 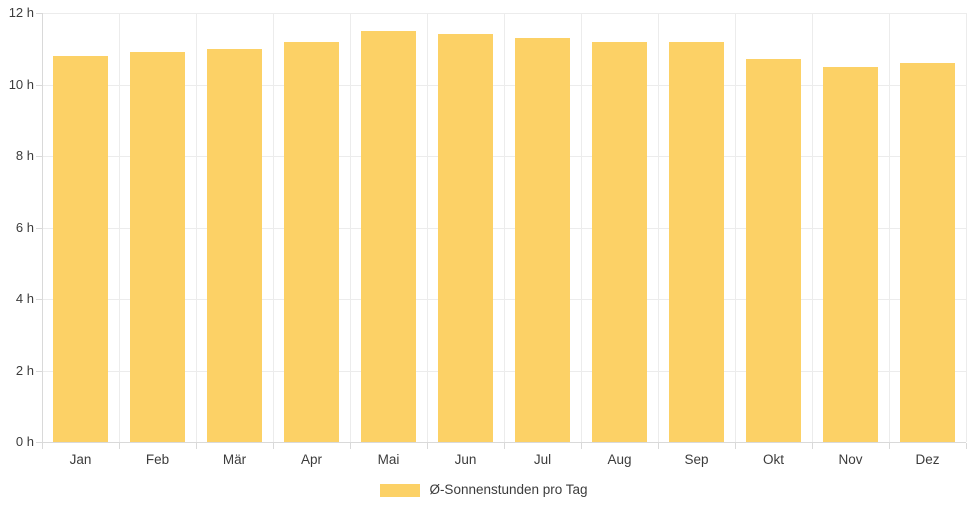 I want to click on bar-okt, so click(x=773, y=250).